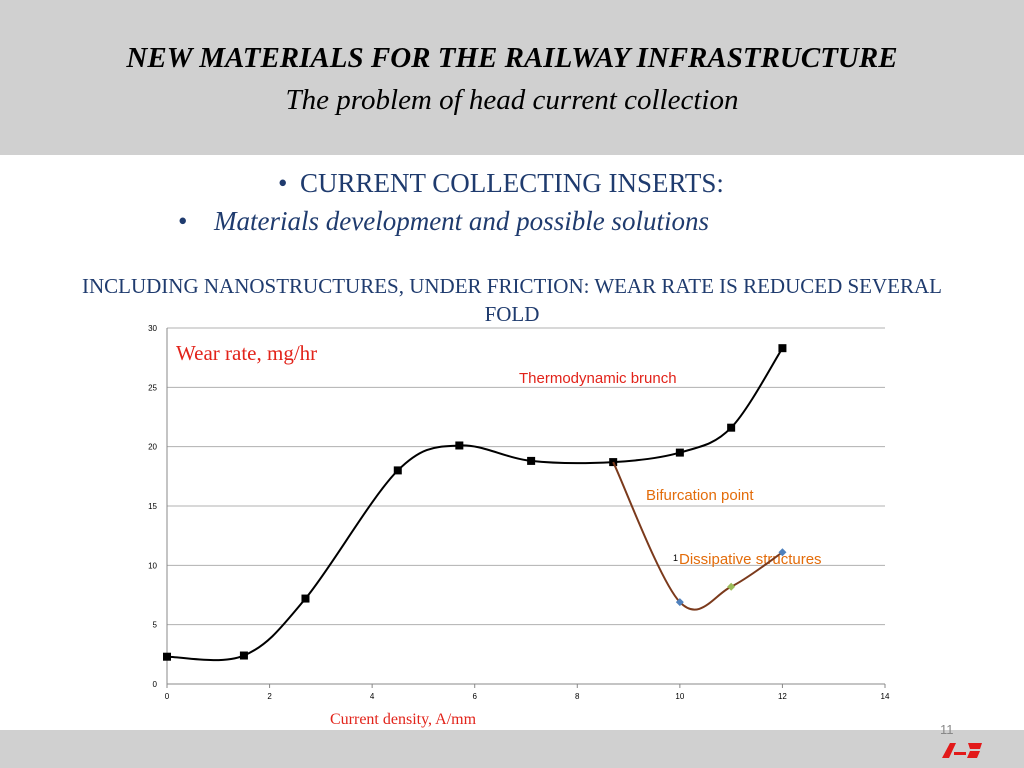 The height and width of the screenshot is (768, 1024). What do you see at coordinates (152, 506) in the screenshot?
I see `y-tick-label: 15` at bounding box center [152, 506].